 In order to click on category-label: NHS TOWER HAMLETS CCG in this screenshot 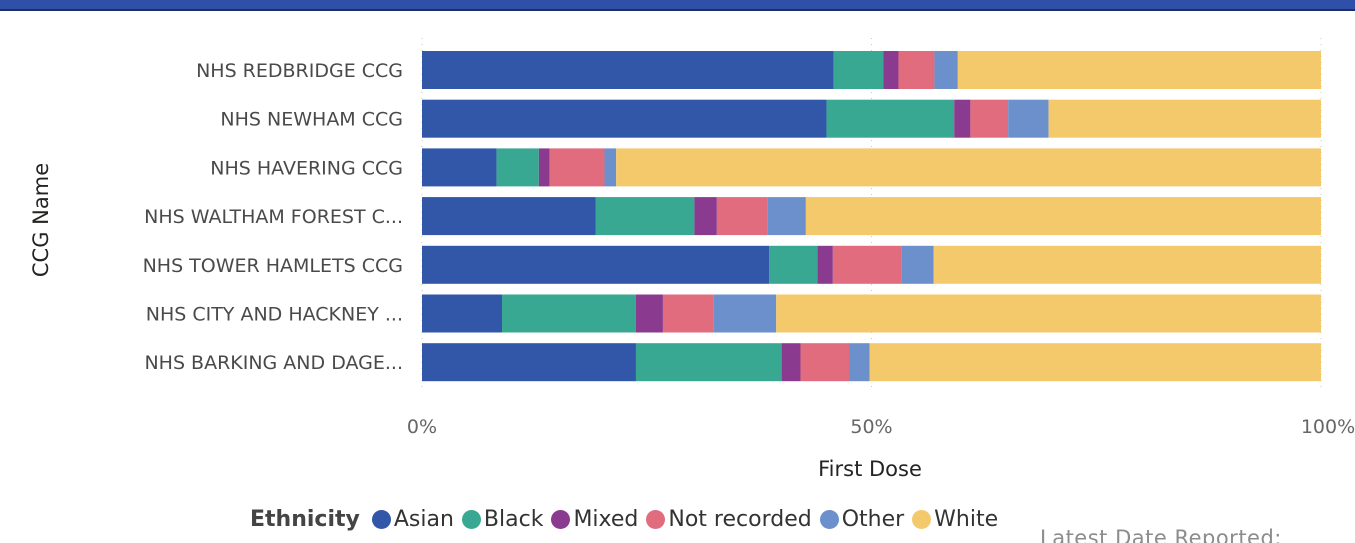, I will do `click(273, 266)`.